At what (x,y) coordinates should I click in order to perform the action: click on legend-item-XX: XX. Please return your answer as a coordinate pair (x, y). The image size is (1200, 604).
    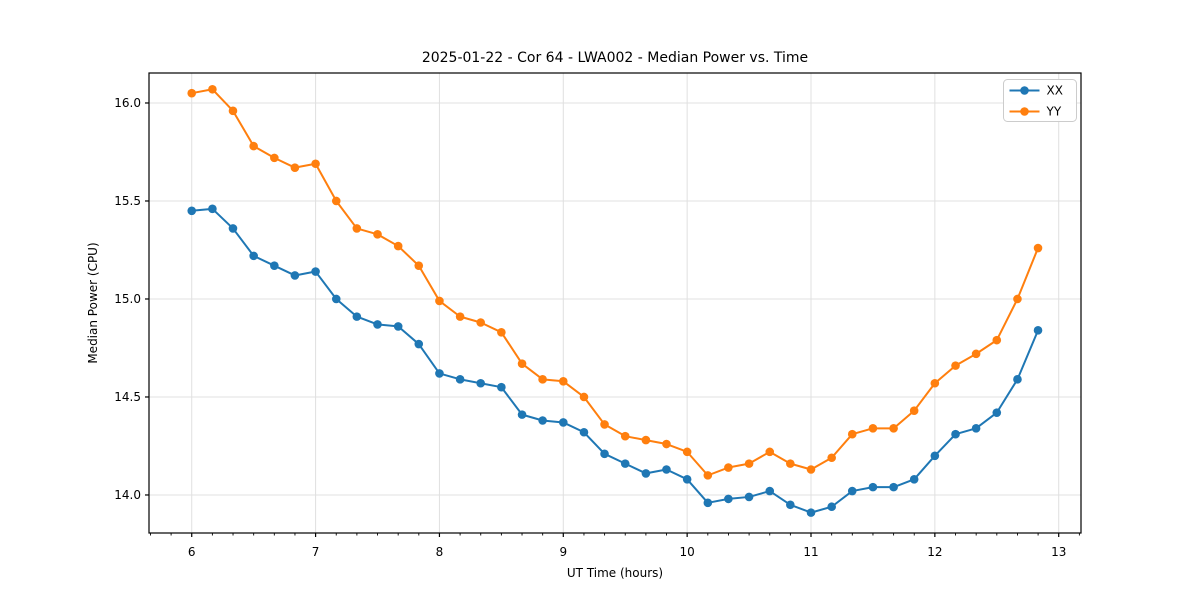
    Looking at the image, I should click on (1036, 91).